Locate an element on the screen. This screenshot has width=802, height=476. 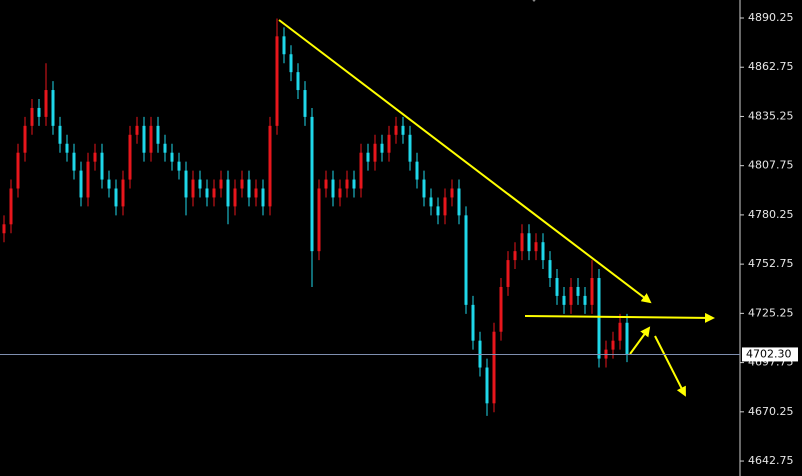
y-tick-label: 4890.25 is located at coordinates (771, 17).